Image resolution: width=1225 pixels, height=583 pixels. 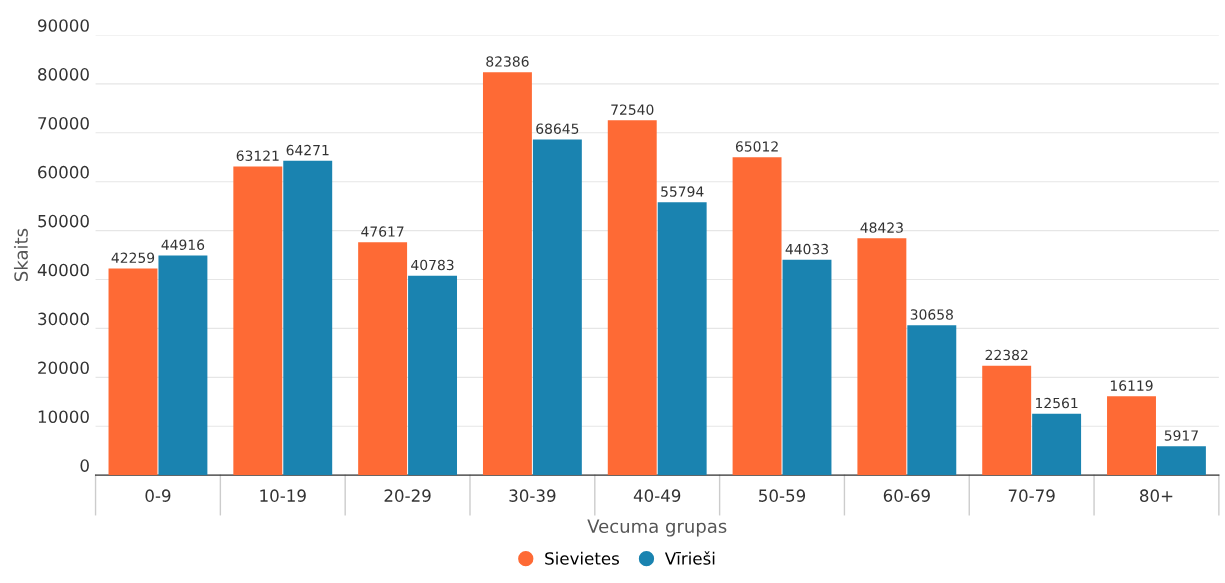 I want to click on x-tick-label: 60-69, so click(x=906, y=495).